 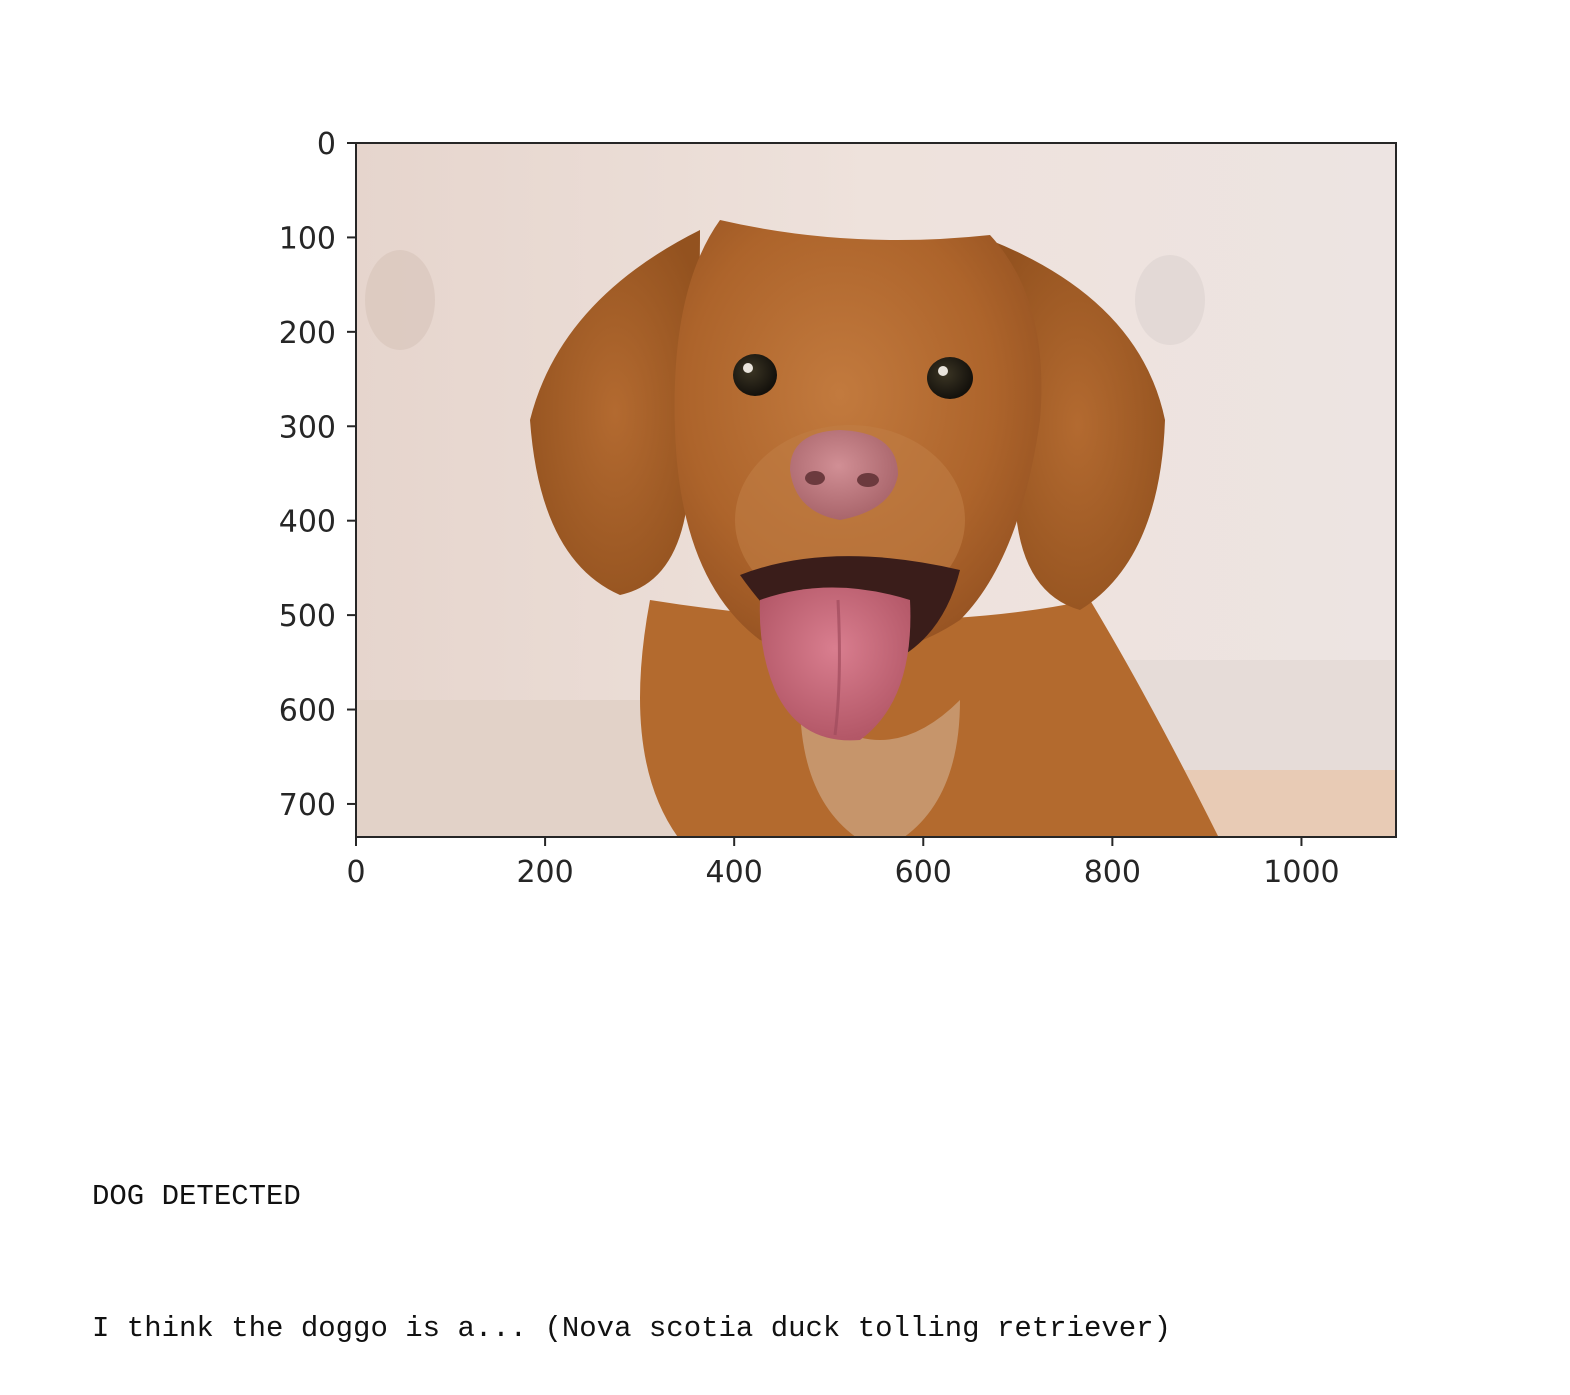 I want to click on y-tick-label: 700, so click(x=307, y=805).